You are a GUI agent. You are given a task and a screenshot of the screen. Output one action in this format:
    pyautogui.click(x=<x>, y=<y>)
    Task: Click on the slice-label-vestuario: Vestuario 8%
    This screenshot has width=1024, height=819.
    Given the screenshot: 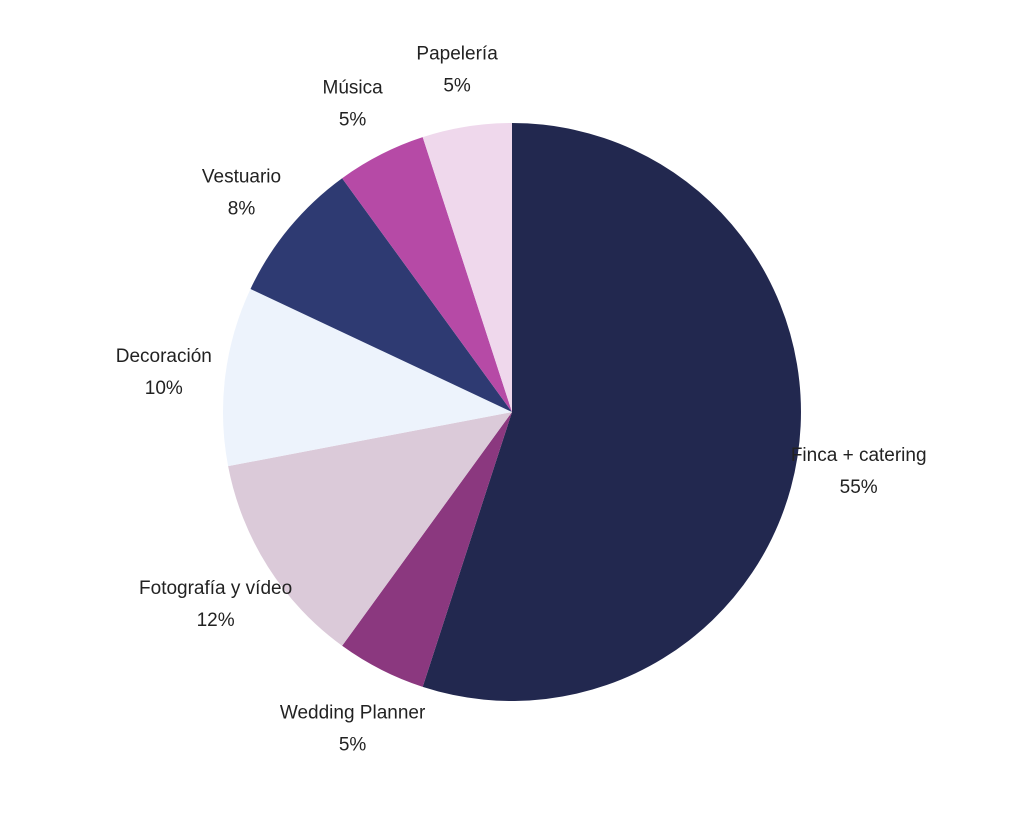 What is the action you would take?
    pyautogui.click(x=241, y=192)
    